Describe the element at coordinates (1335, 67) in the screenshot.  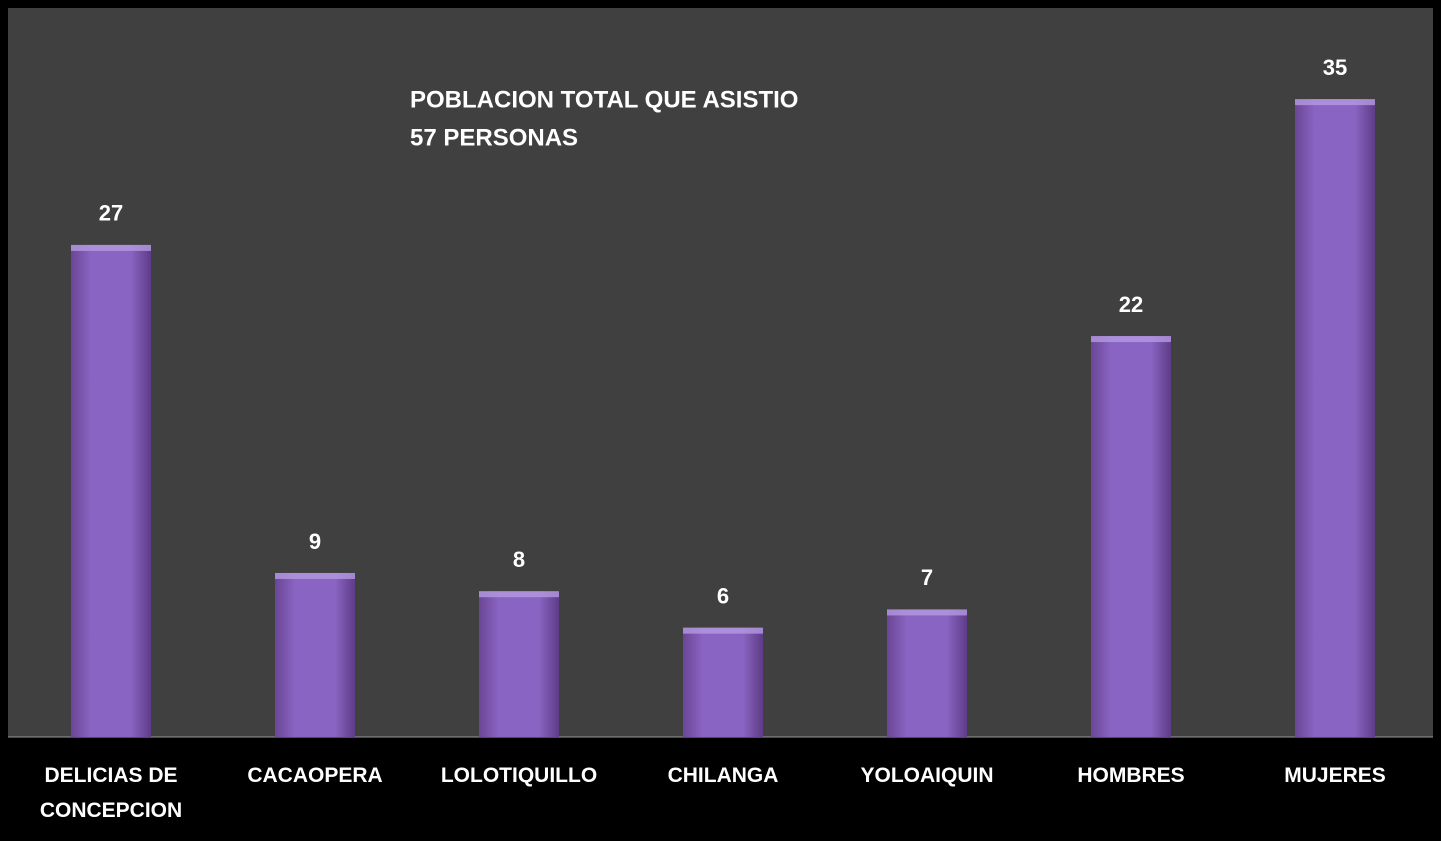
I see `data-label: 35` at that location.